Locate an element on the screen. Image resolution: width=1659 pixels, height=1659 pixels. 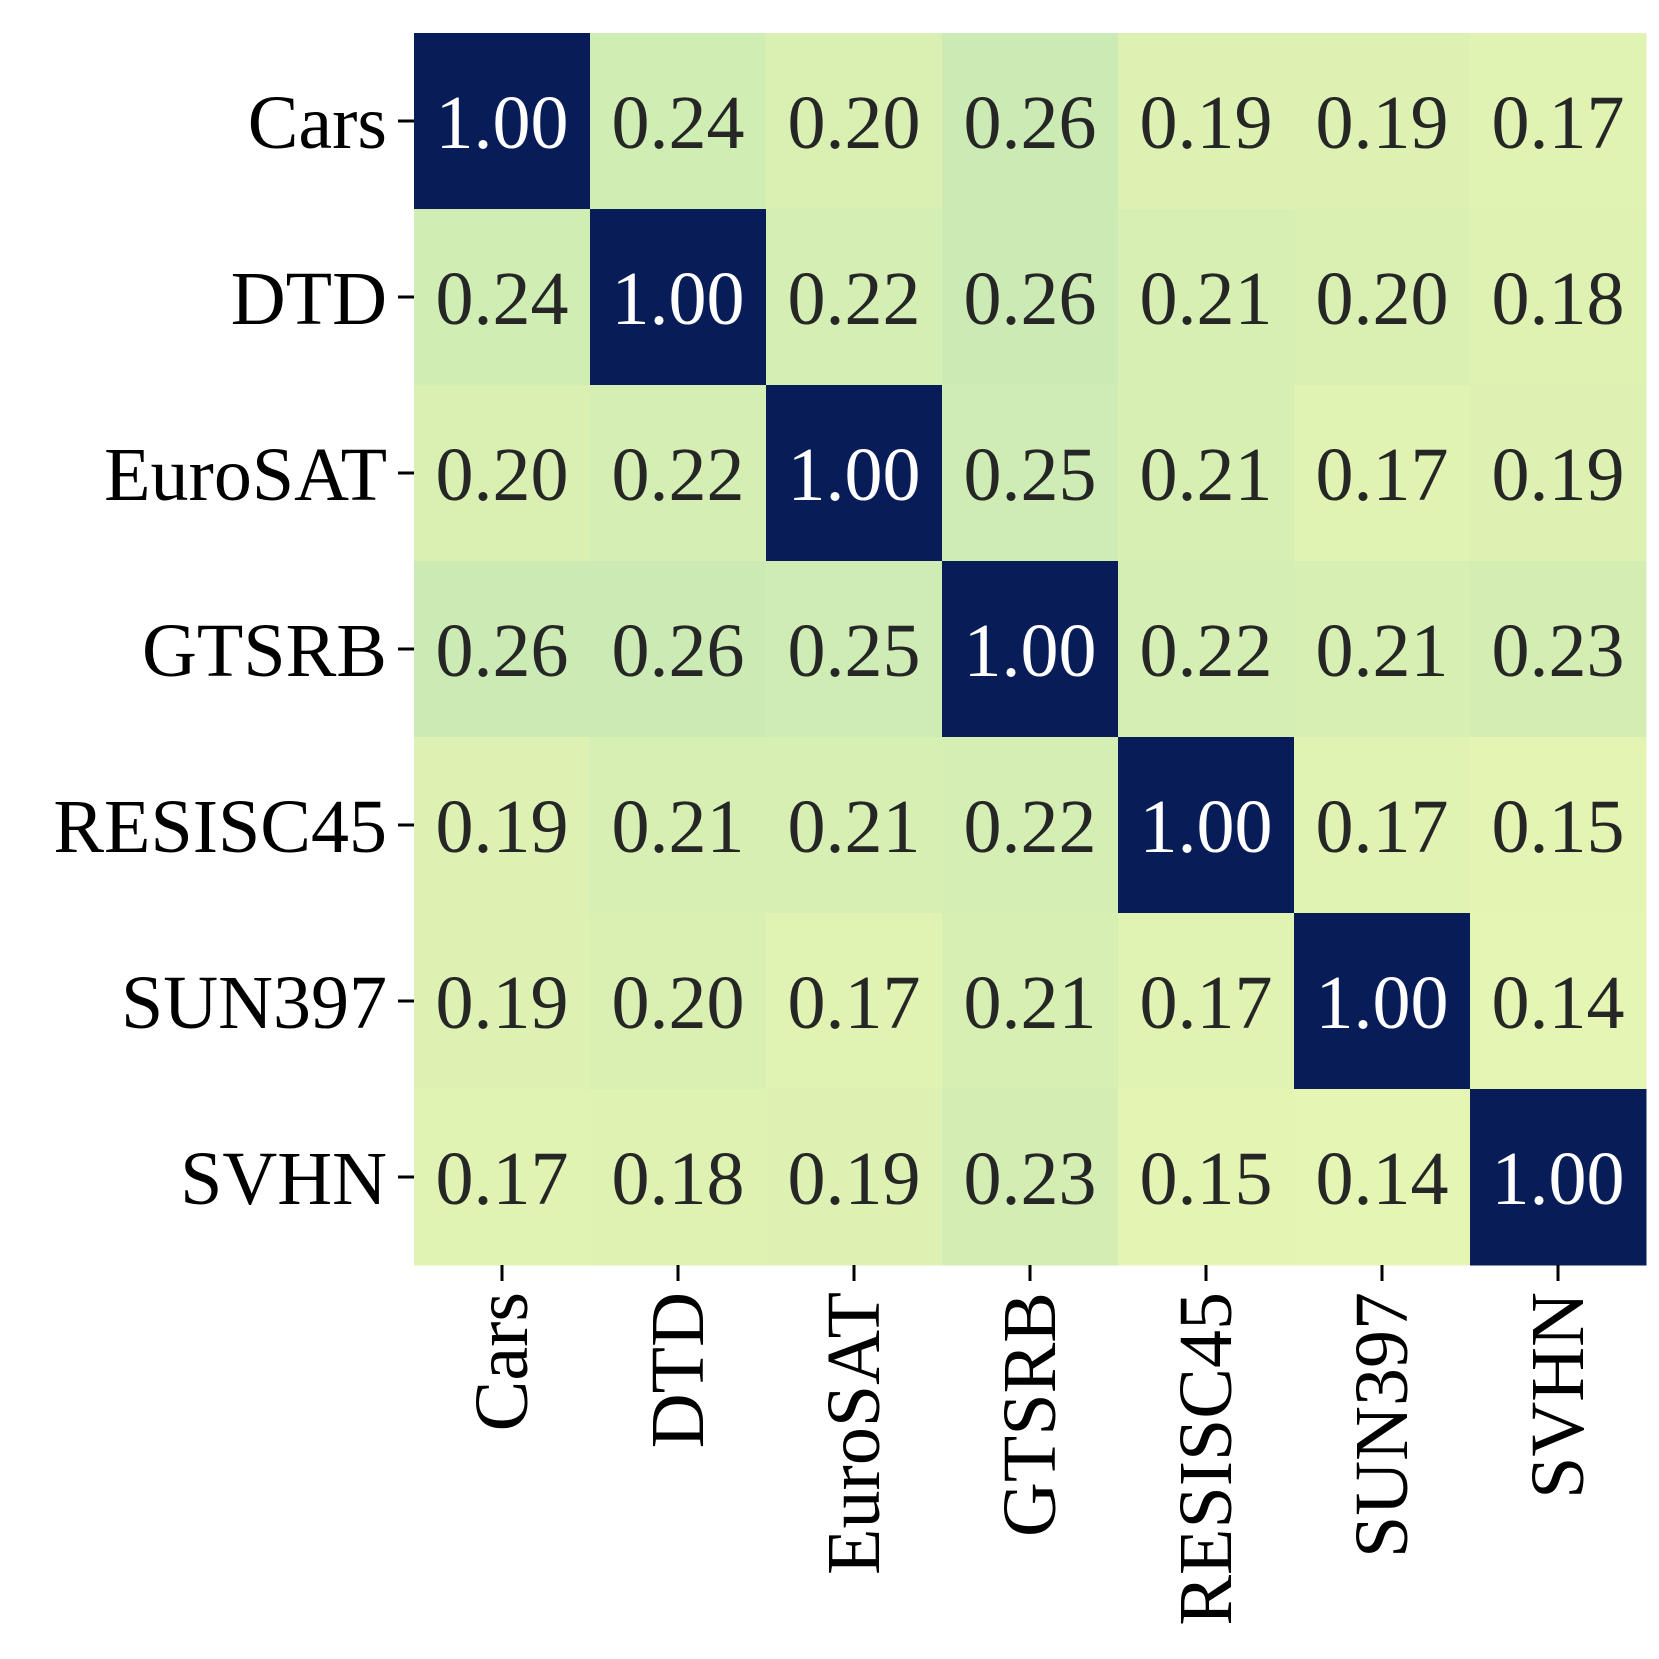
heatmap-cell-cars-gtsrb is located at coordinates (1030, 121).